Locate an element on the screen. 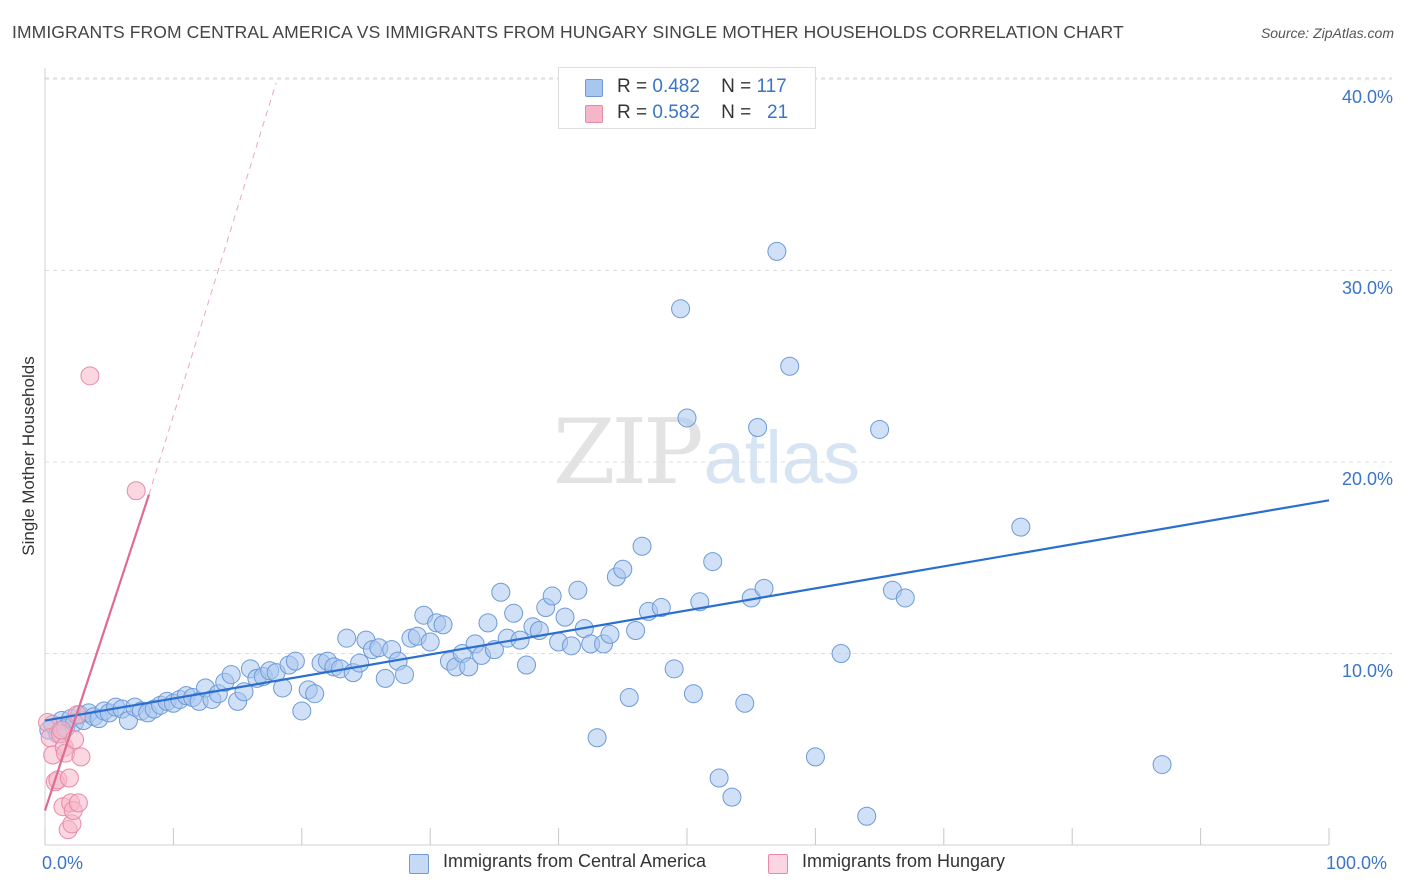  y-axis-label: Single Mother Households is located at coordinates (28, 456).